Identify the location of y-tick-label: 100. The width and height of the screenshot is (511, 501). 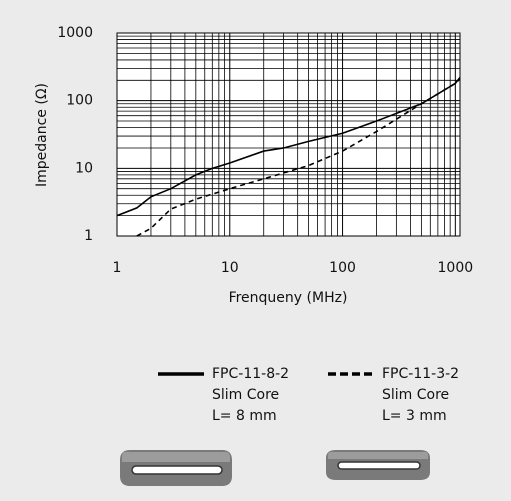
(79, 101).